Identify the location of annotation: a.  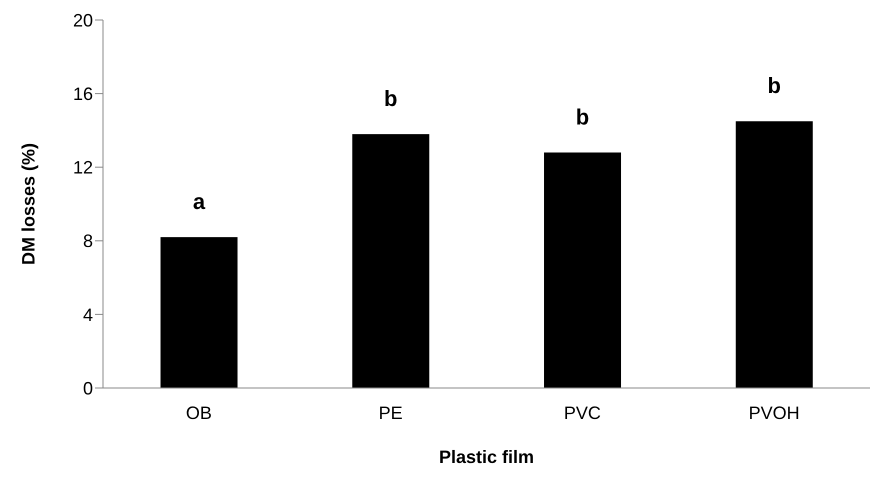
(199, 201).